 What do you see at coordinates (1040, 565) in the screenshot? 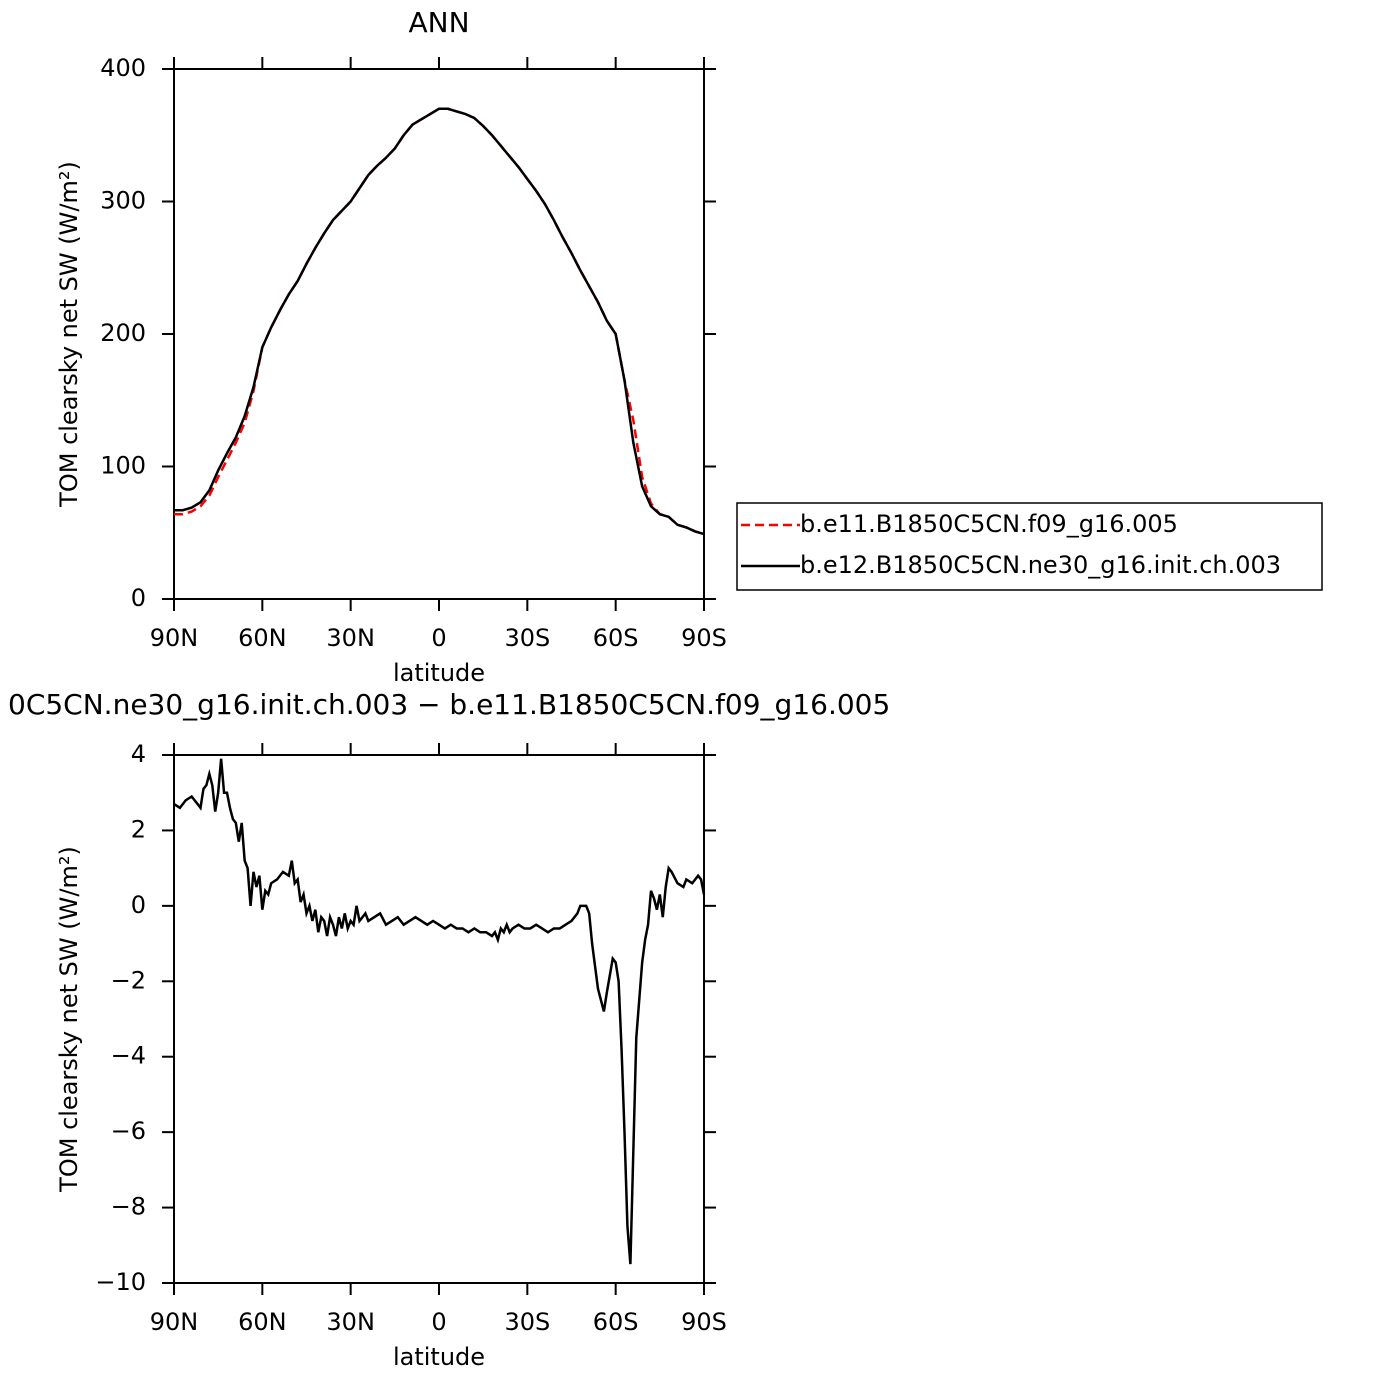
I see `legend-label: b.e12.B1850C5CN.ne30_g16.init.ch.003` at bounding box center [1040, 565].